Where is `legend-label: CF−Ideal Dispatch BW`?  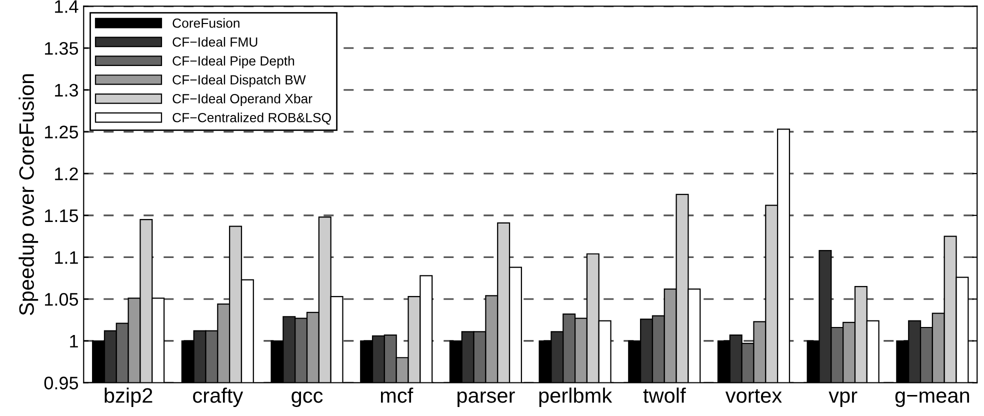 legend-label: CF−Ideal Dispatch BW is located at coordinates (239, 81).